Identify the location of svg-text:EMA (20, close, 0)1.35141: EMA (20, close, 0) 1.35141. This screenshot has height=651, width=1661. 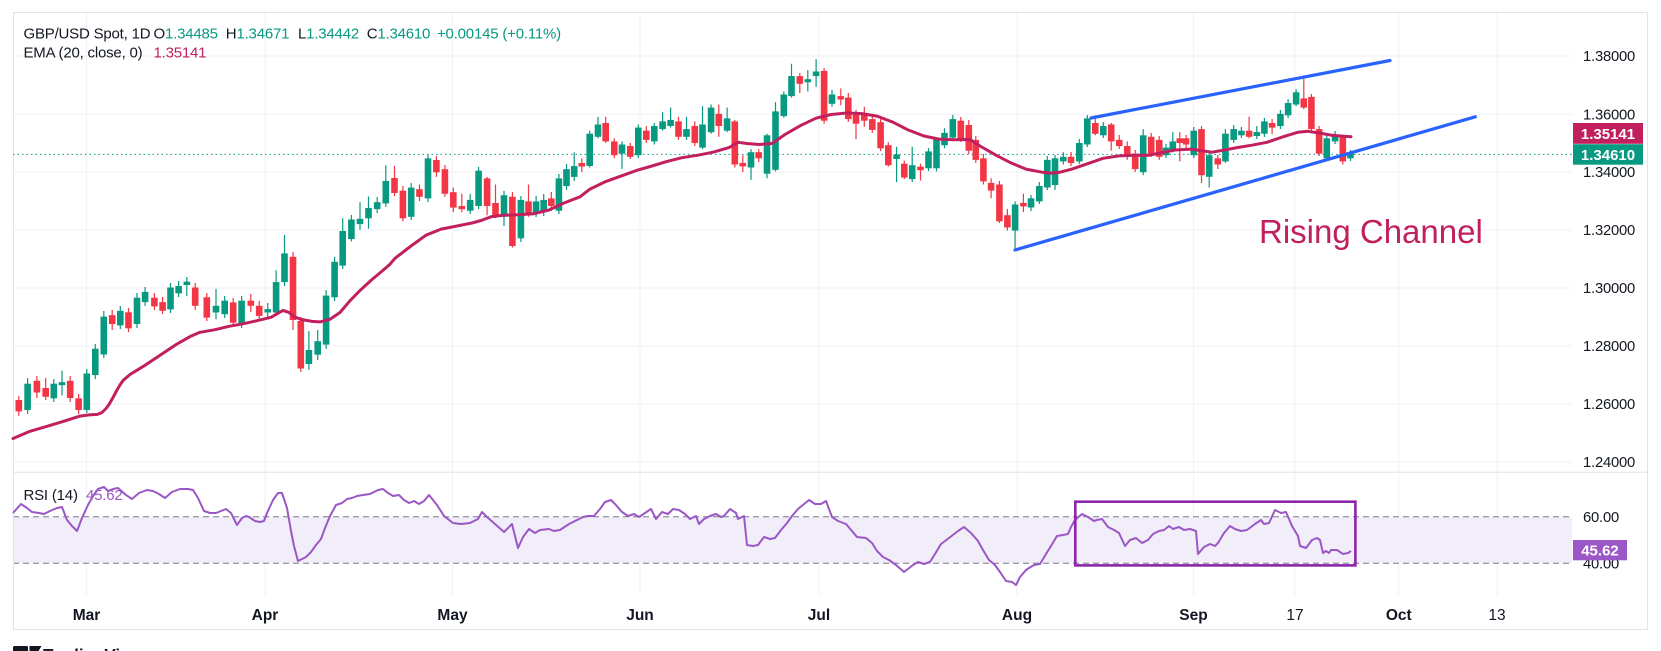
(115, 53).